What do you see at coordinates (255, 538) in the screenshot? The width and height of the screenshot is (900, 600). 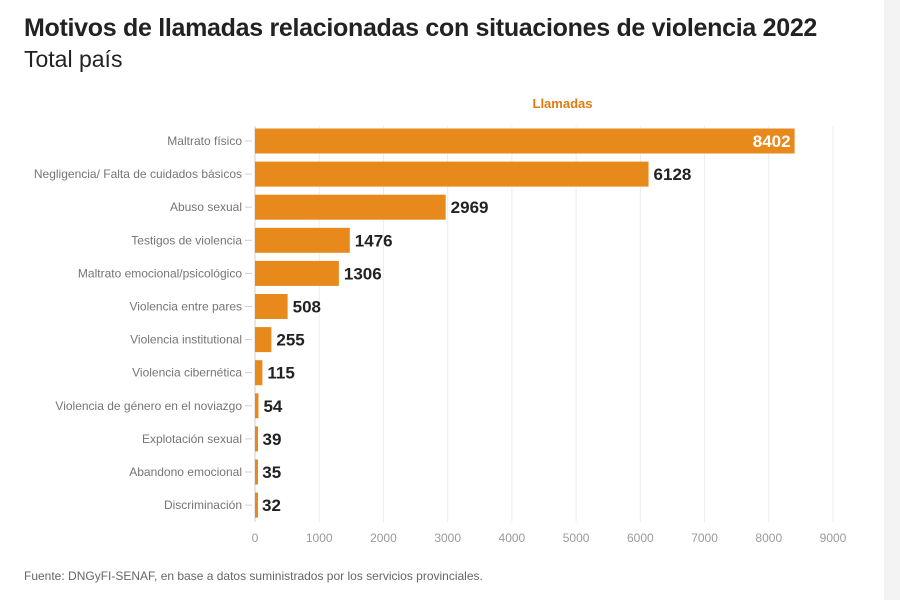 I see `x-tick-label: 0` at bounding box center [255, 538].